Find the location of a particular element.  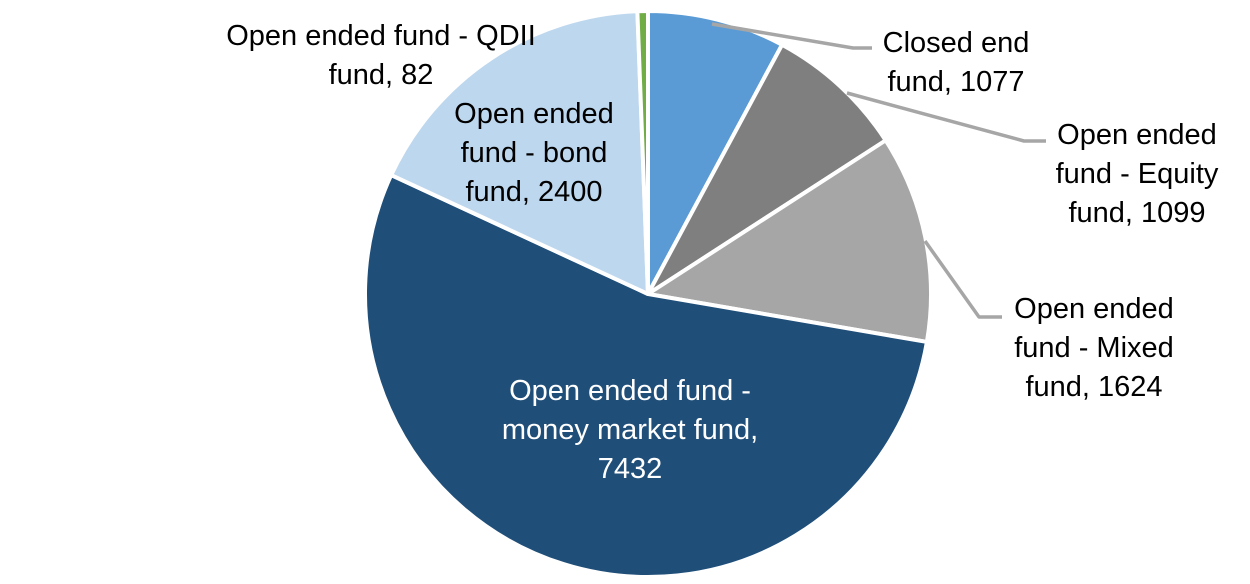

pie-label-line: fund - Equity is located at coordinates (1137, 174).